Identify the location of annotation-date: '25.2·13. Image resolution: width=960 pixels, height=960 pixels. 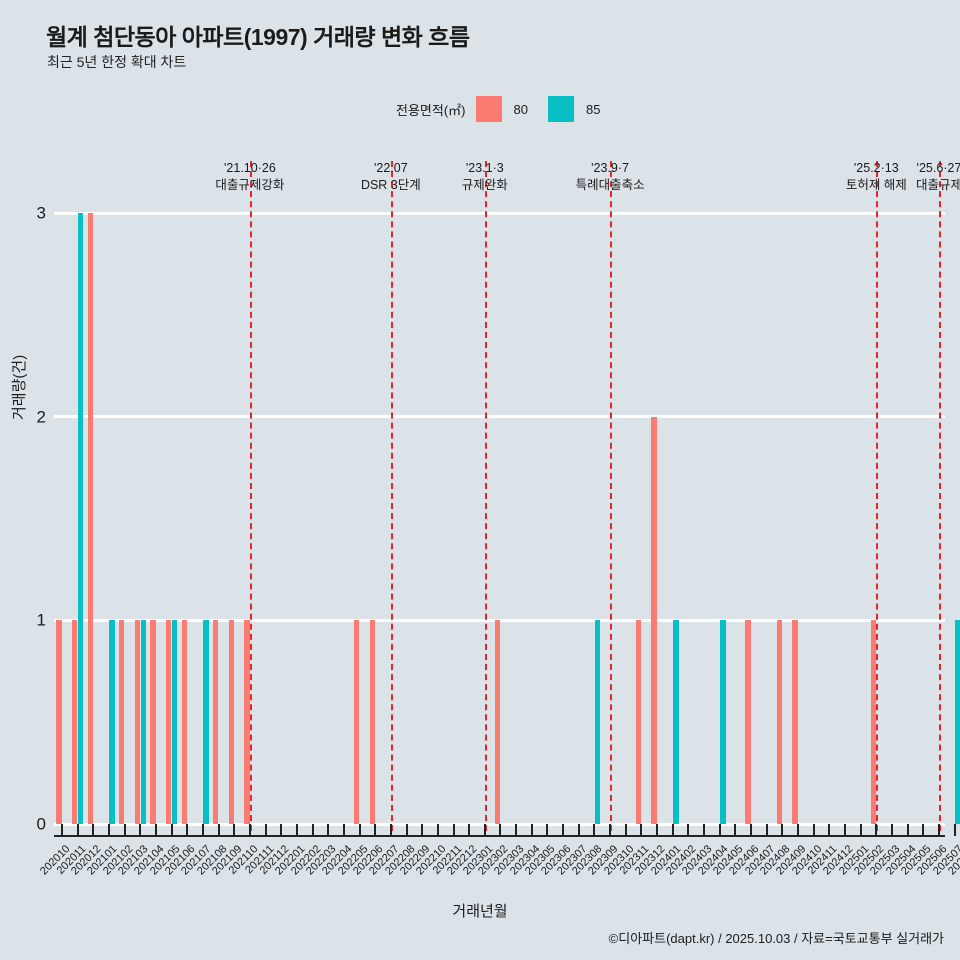
(876, 168).